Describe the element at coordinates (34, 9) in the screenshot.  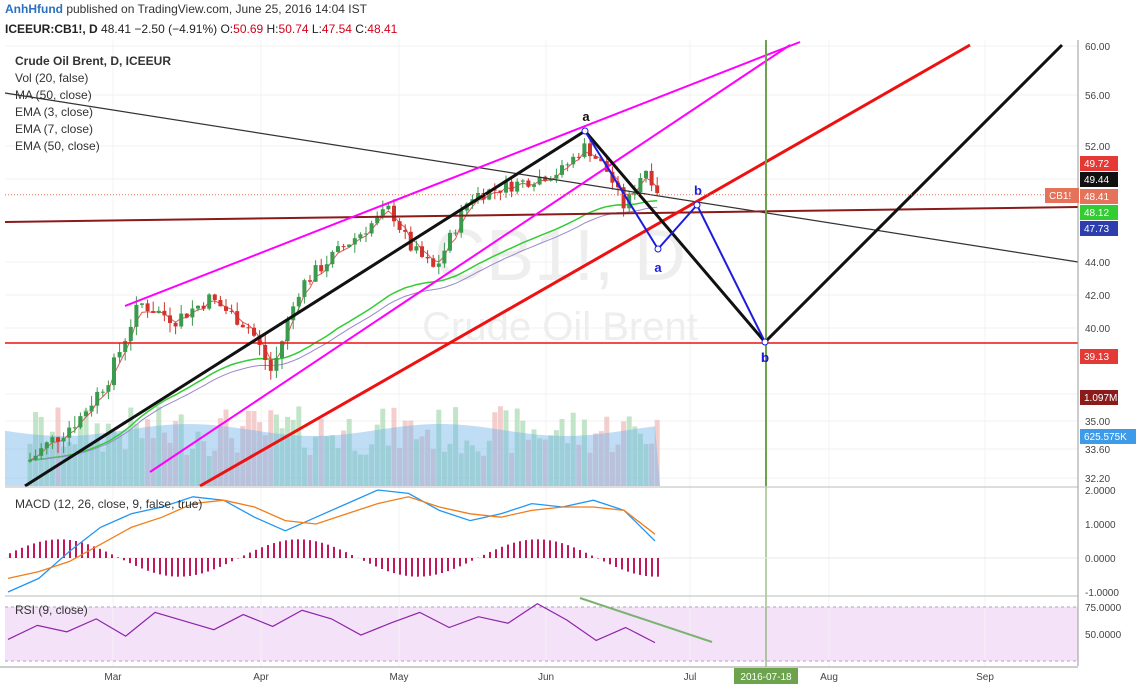
I see `author-link: AnhHfund` at that location.